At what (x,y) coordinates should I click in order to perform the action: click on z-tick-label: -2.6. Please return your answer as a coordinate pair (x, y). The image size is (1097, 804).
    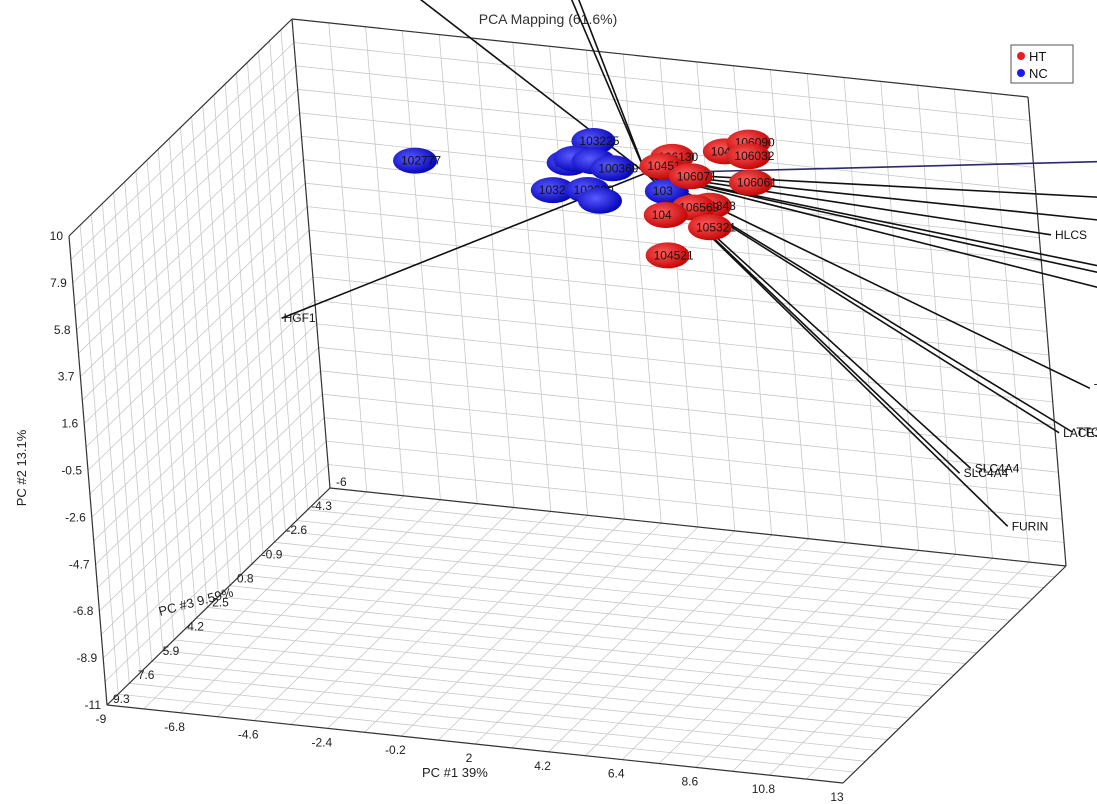
    Looking at the image, I should click on (296, 530).